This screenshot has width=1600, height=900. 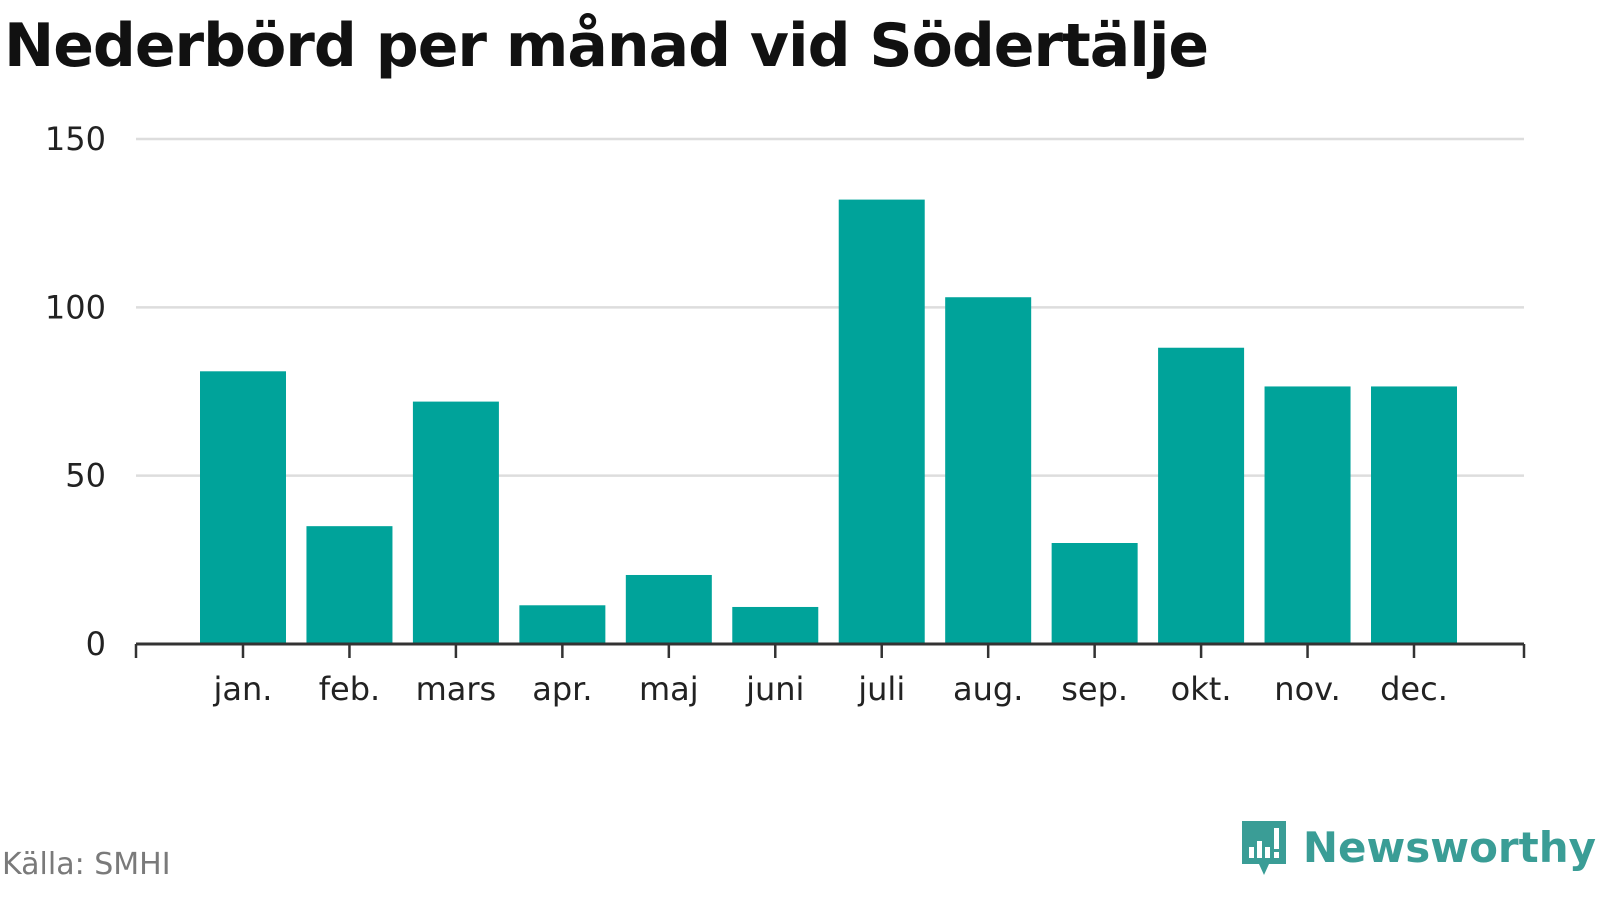 I want to click on x-tick-label: sep., so click(x=1094, y=689).